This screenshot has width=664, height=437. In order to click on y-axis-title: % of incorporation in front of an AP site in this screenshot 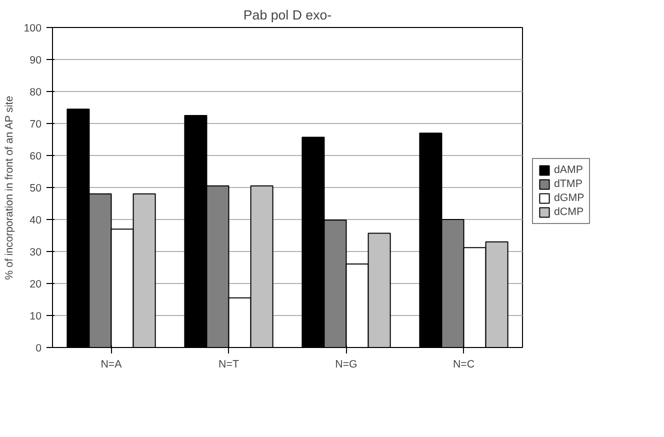, I will do `click(10, 188)`.